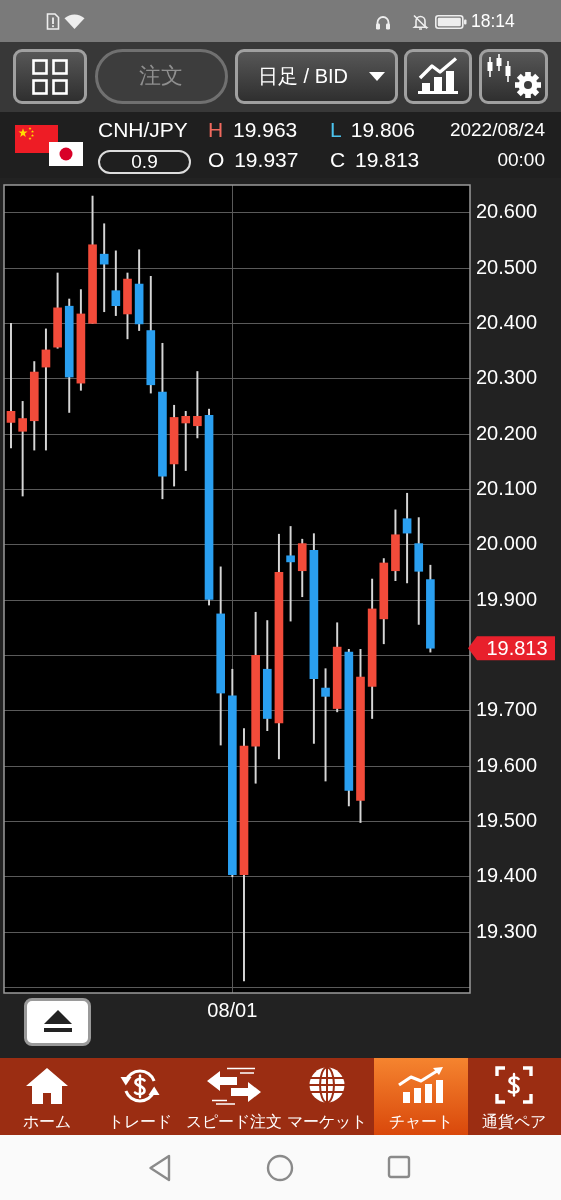  I want to click on y-tick-label: 19.900, so click(507, 598).